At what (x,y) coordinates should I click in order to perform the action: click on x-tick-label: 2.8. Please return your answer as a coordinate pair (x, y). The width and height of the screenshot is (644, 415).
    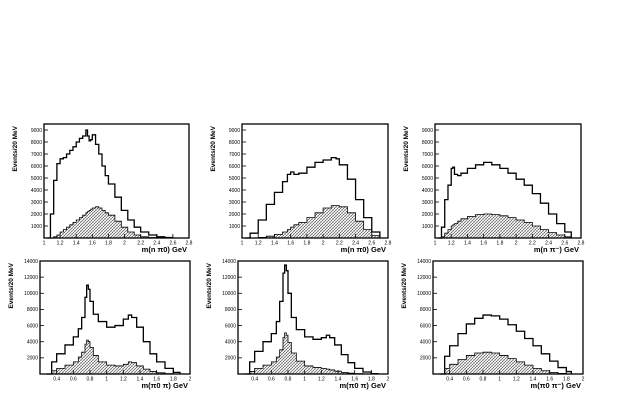
    Looking at the image, I should click on (189, 244).